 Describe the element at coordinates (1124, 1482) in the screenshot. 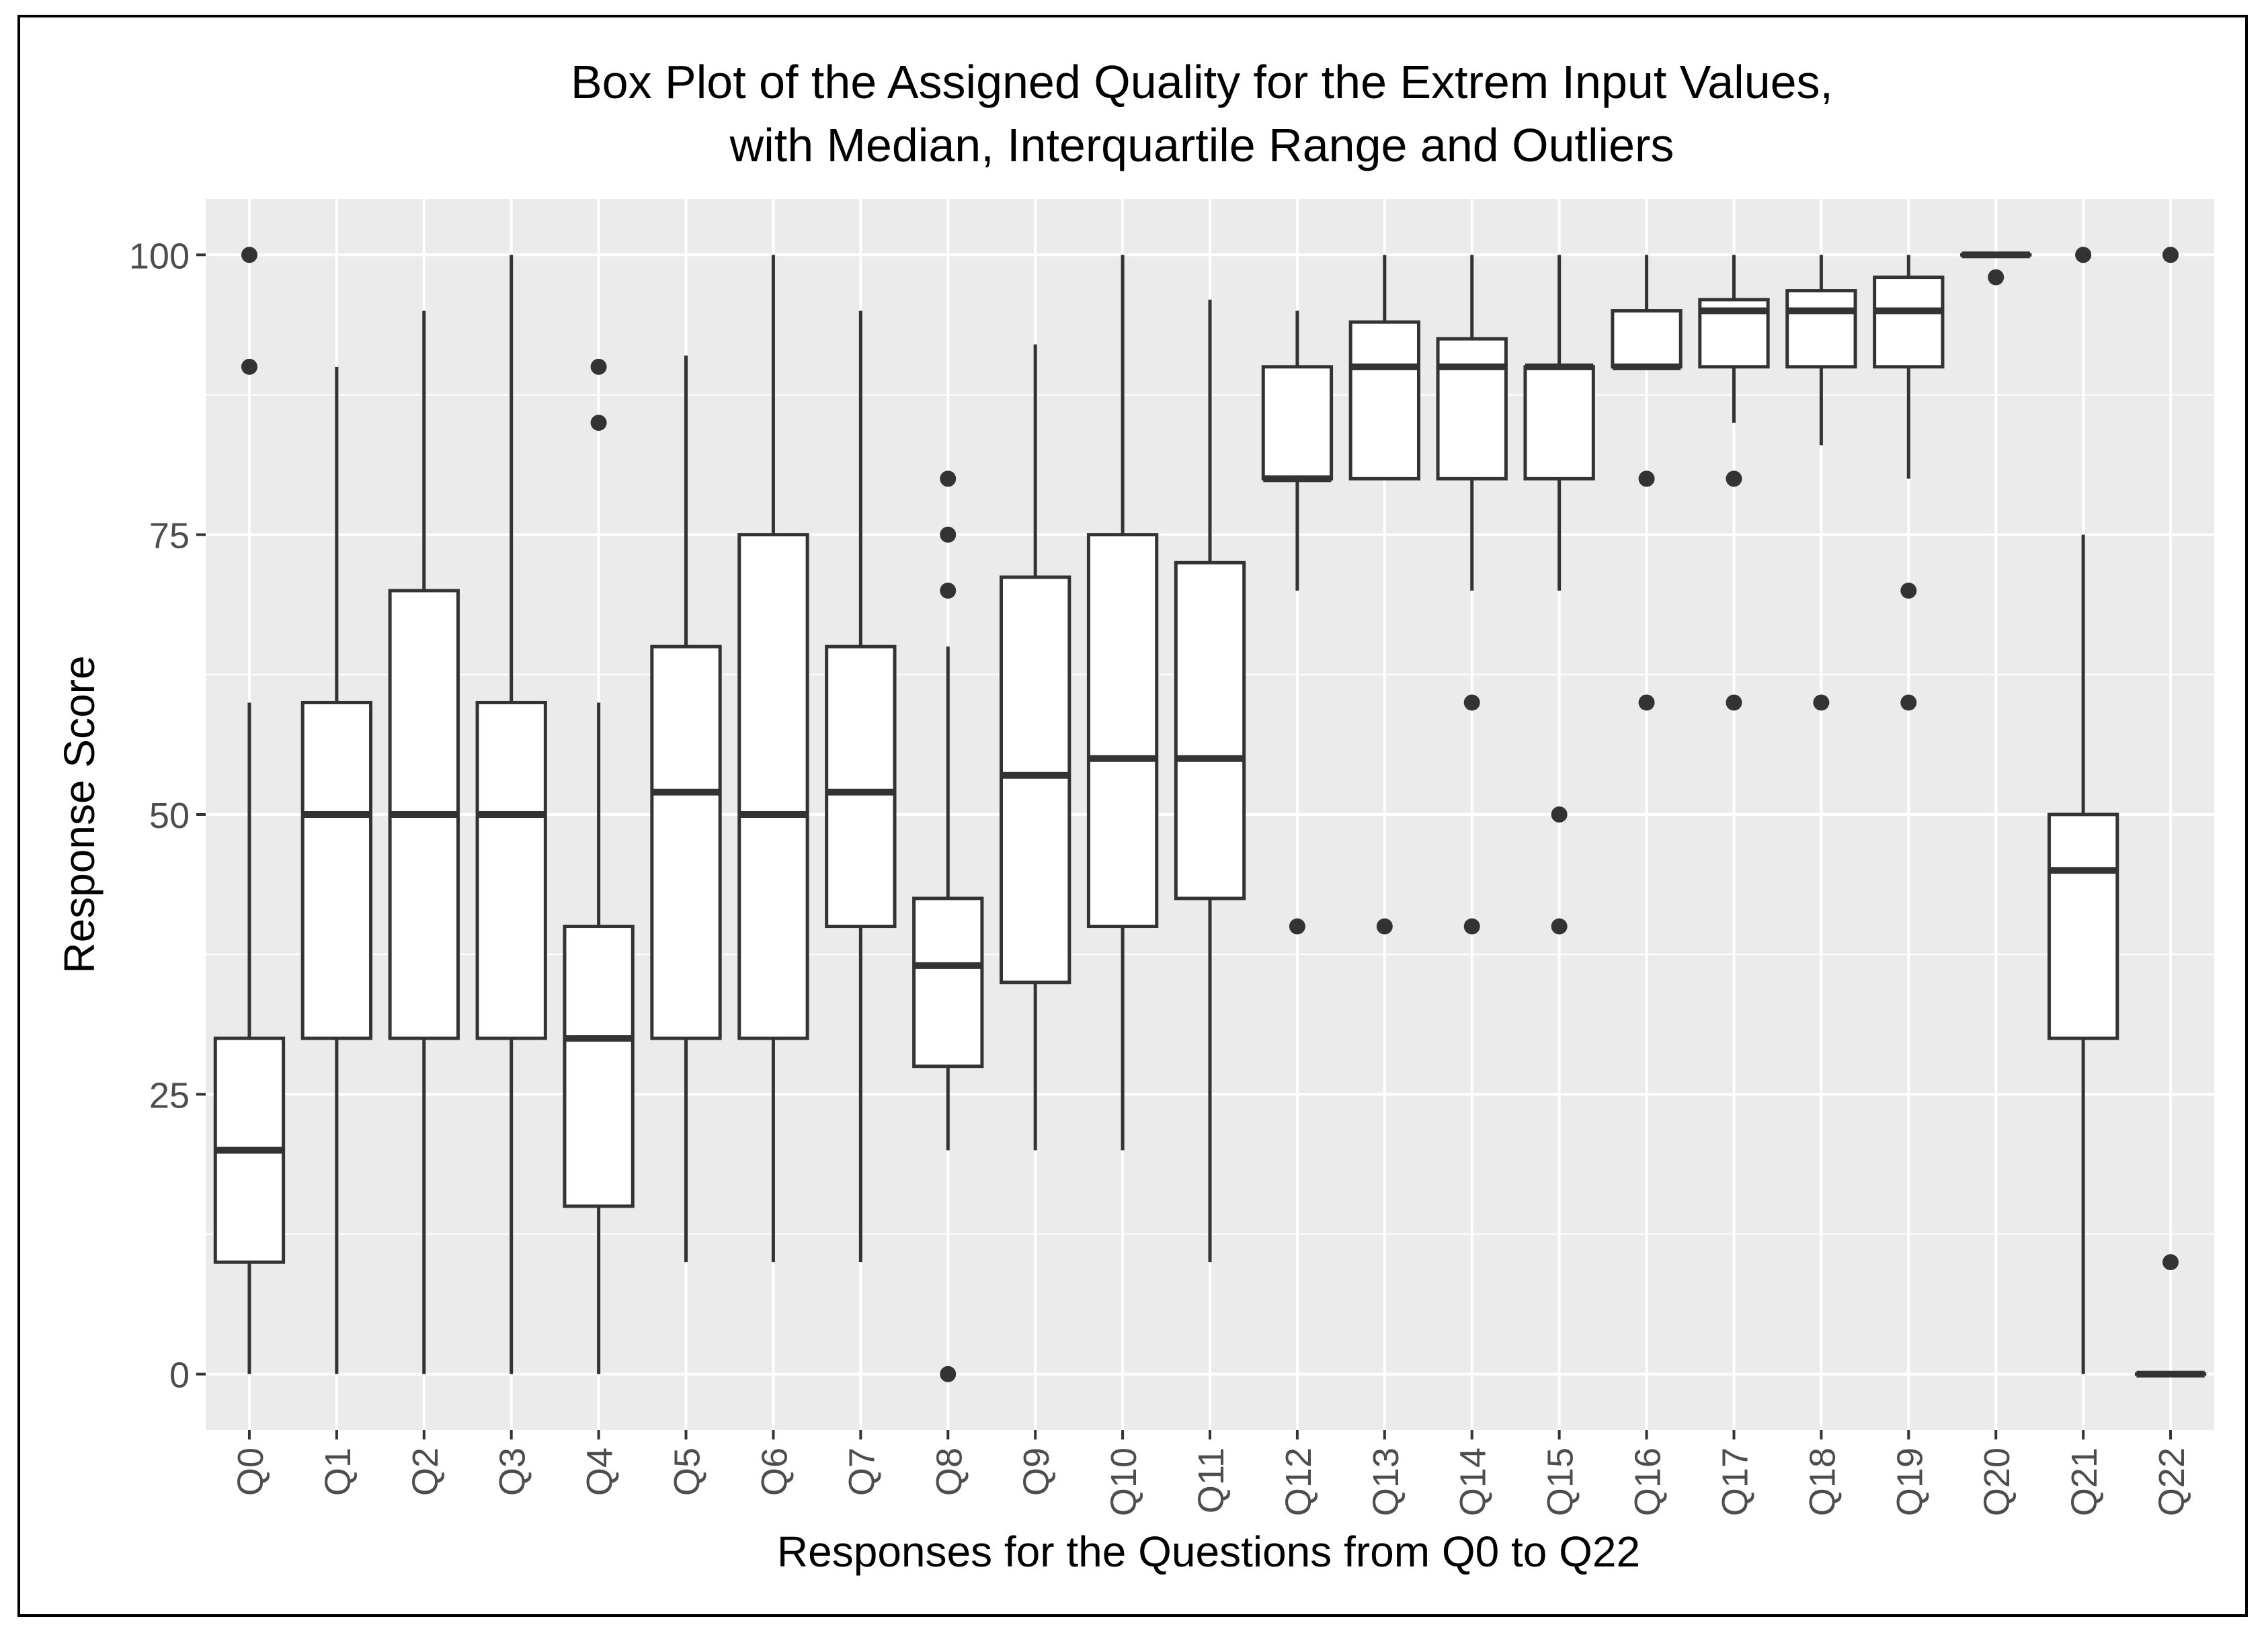

I see `x-tick-label: Q10` at that location.